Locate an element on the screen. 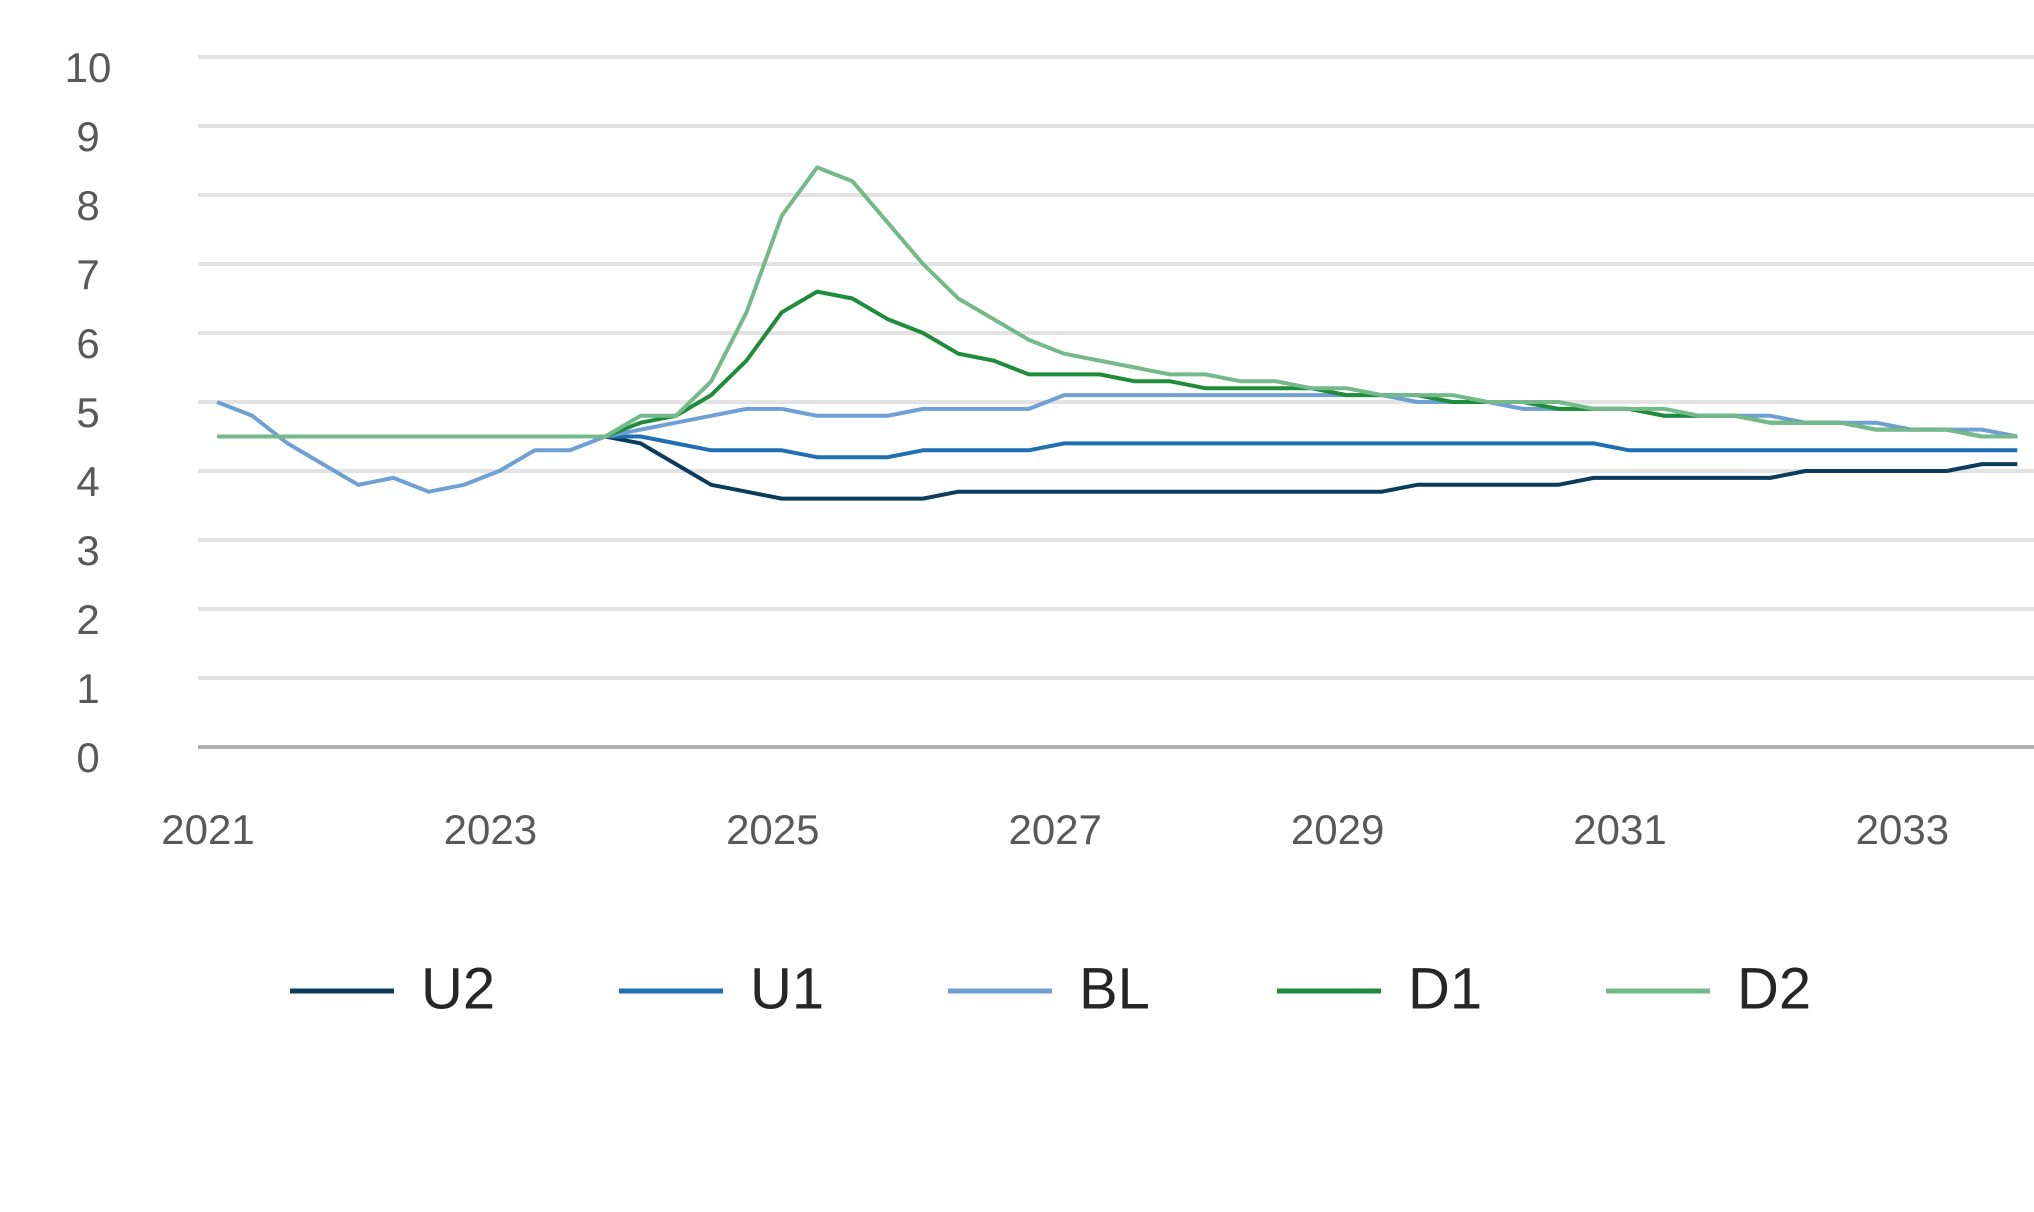  y-tick-label: 0 is located at coordinates (87, 757).